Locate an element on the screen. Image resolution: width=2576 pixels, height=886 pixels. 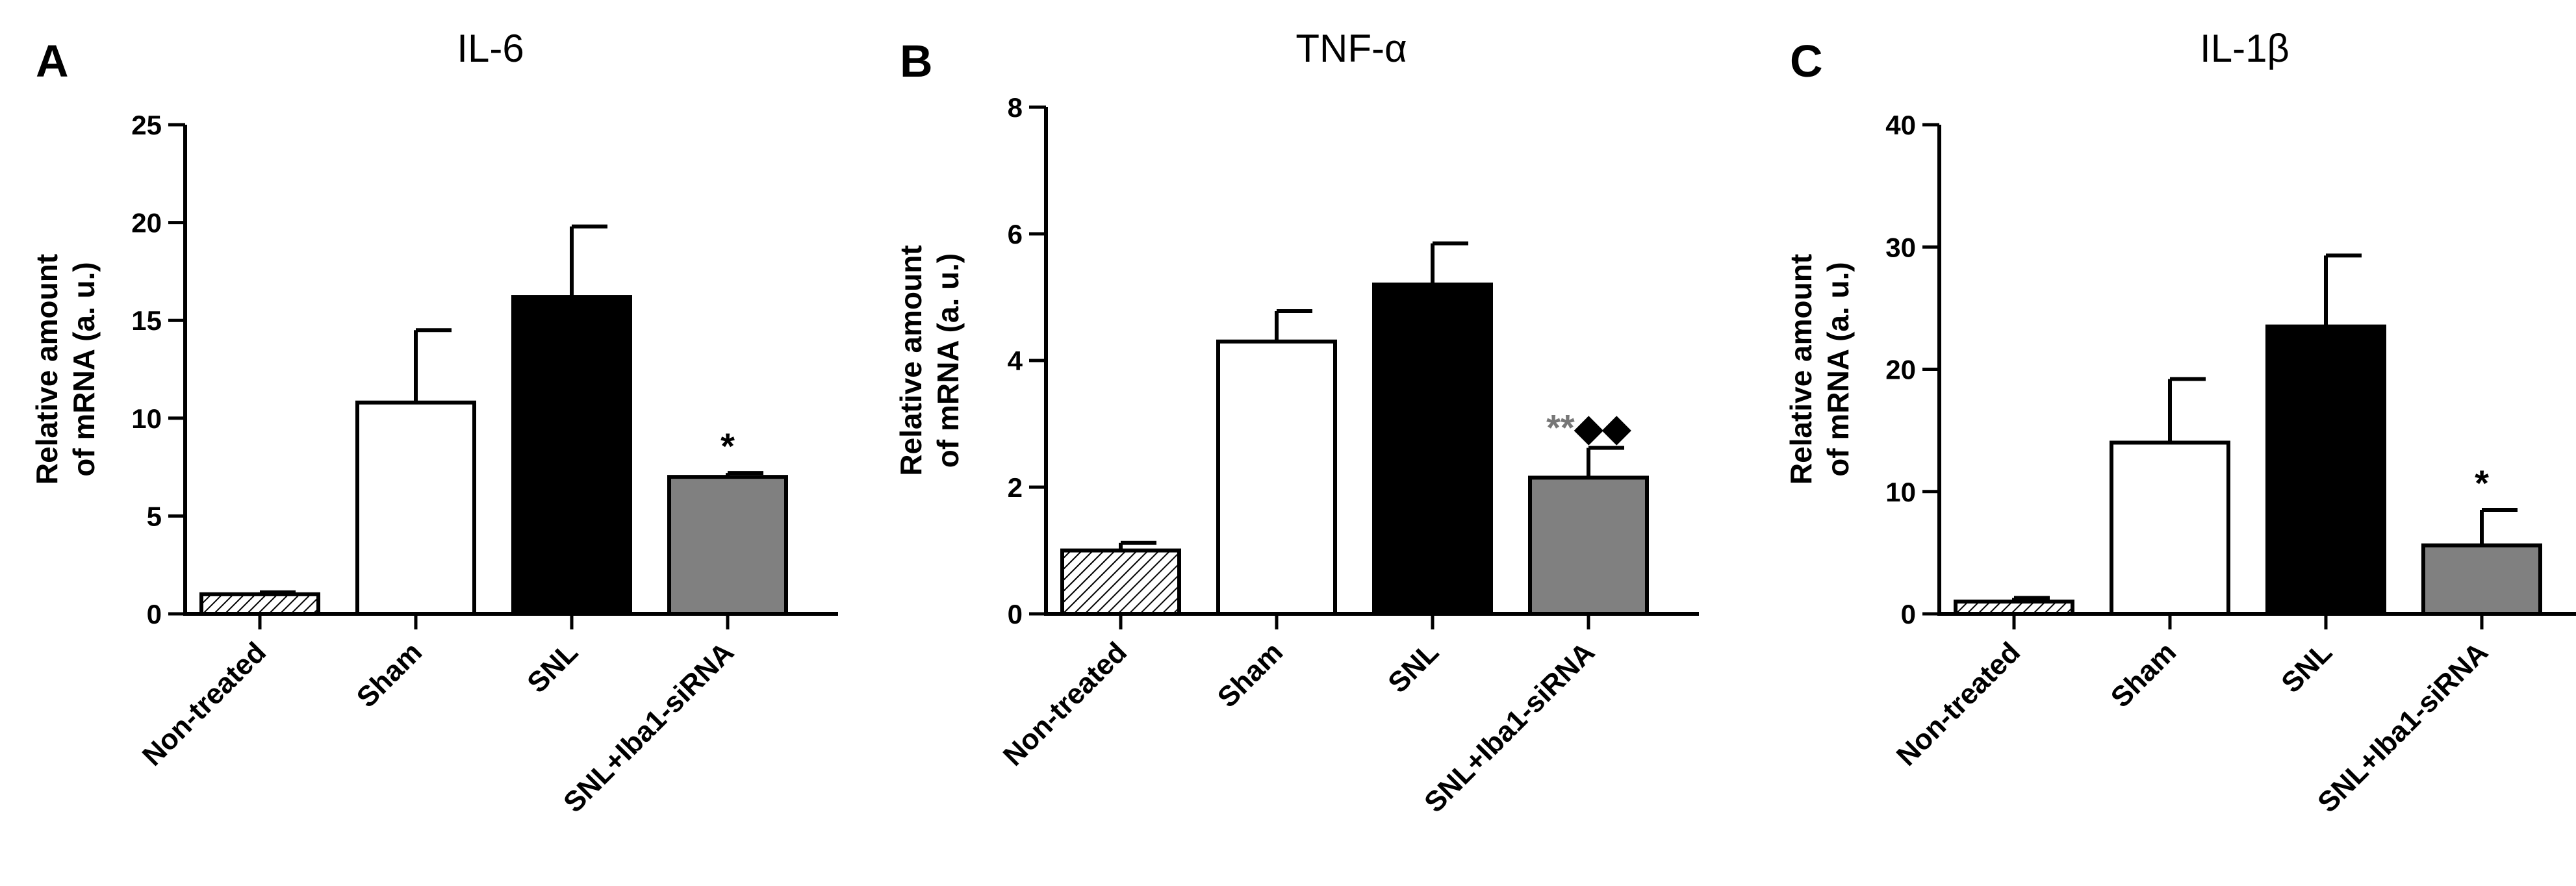
panel-letter: A is located at coordinates (52, 61).